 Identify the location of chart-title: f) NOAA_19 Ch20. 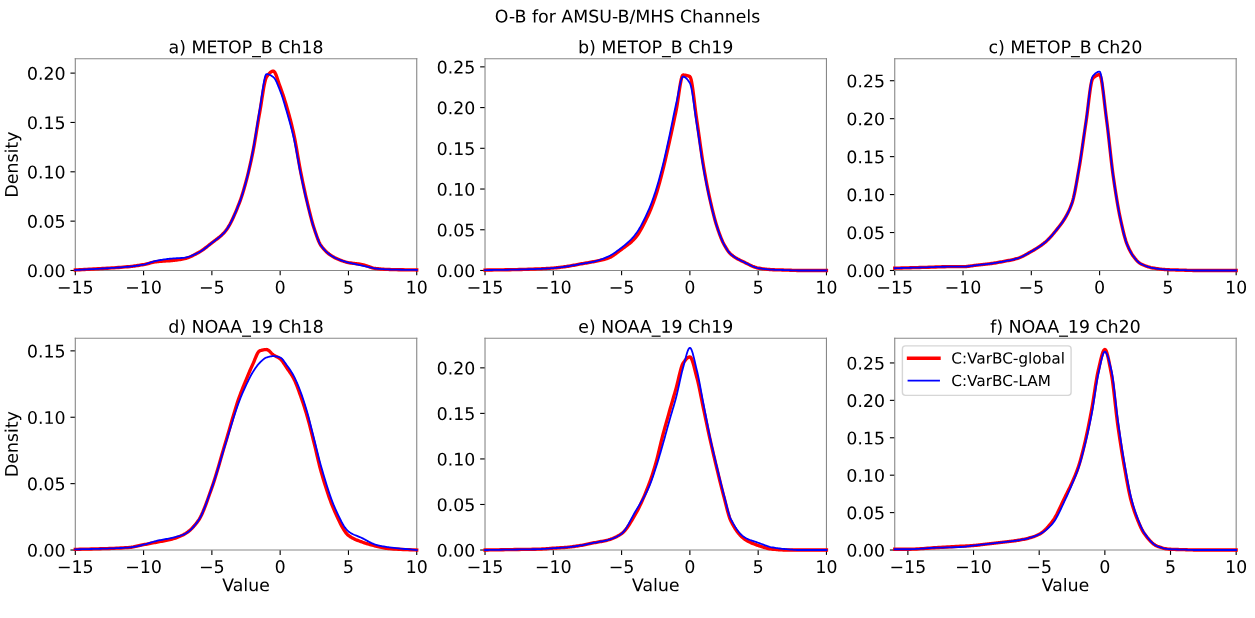
(1065, 328).